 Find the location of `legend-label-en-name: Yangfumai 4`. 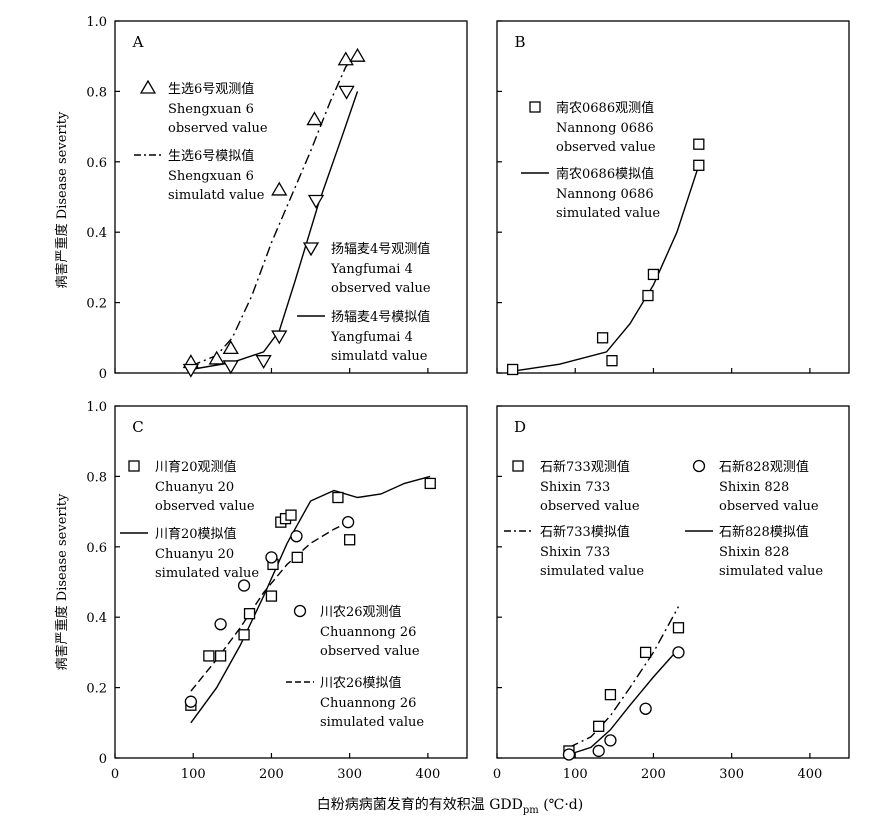

legend-label-en-name: Yangfumai 4 is located at coordinates (371, 269).